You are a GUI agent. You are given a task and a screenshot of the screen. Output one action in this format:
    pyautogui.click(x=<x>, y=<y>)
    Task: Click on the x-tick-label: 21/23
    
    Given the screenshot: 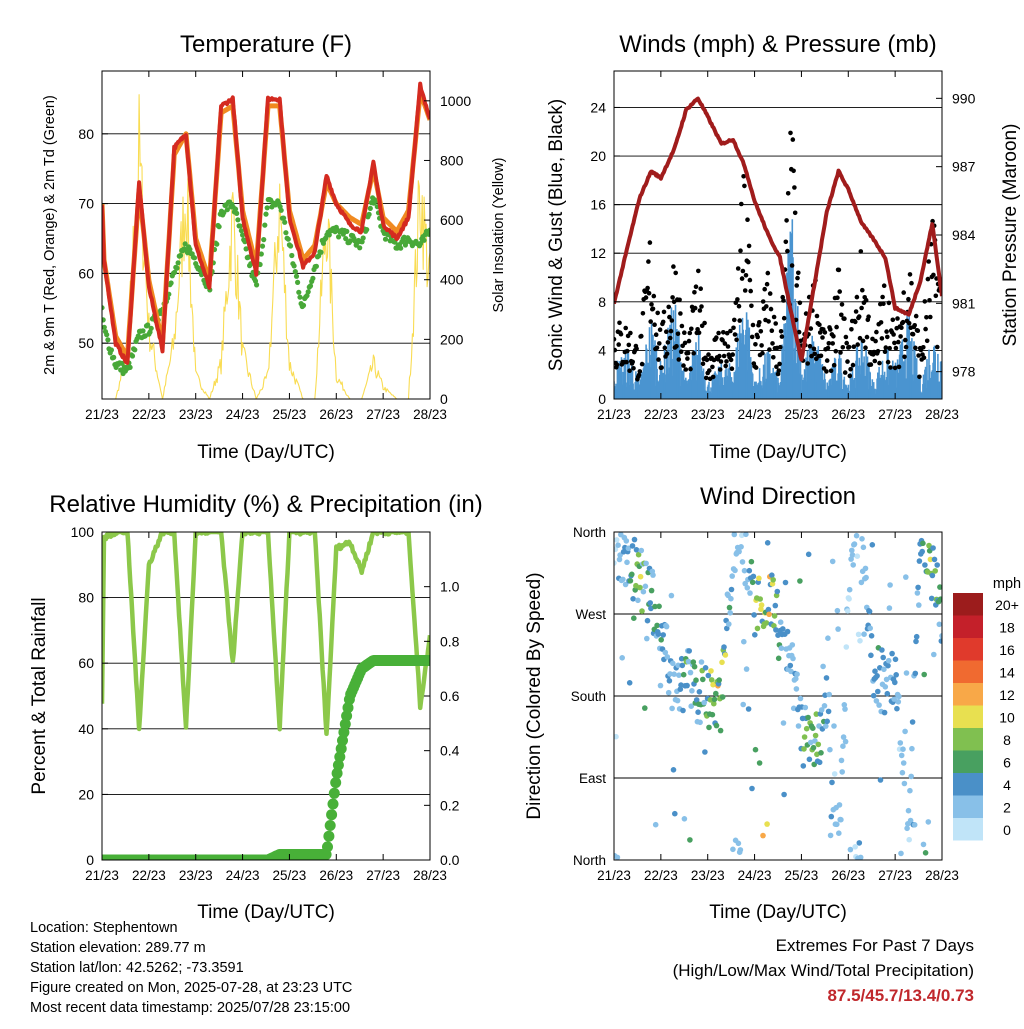 What is the action you would take?
    pyautogui.click(x=102, y=414)
    